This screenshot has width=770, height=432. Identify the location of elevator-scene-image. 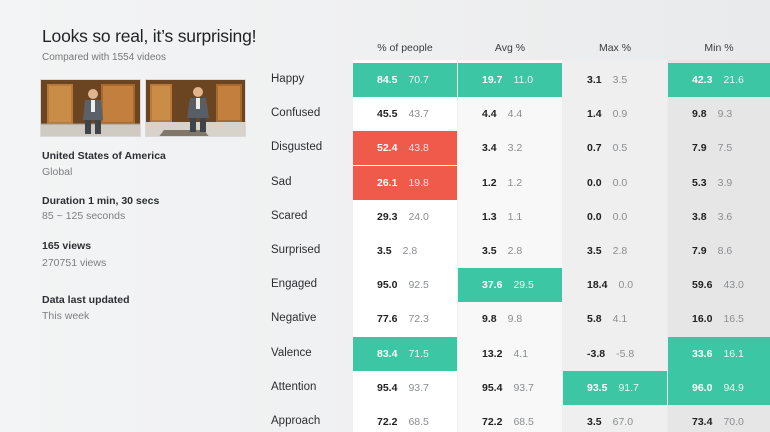
(90, 108).